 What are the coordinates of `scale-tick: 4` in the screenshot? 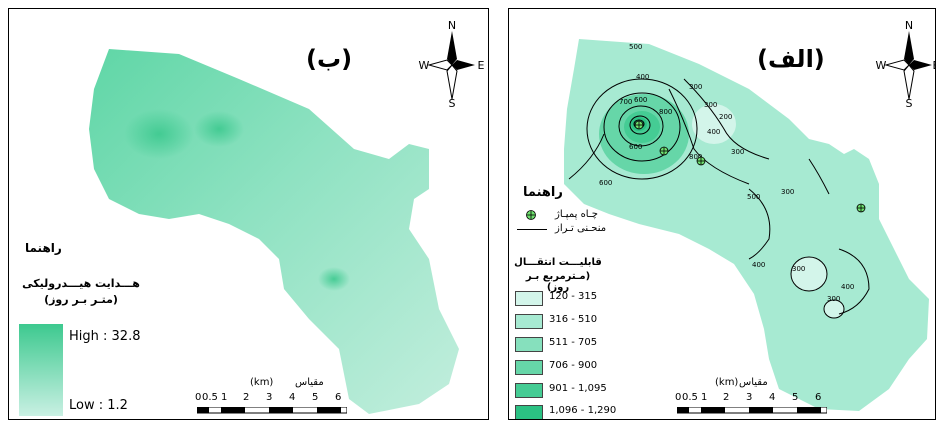 It's located at (772, 397).